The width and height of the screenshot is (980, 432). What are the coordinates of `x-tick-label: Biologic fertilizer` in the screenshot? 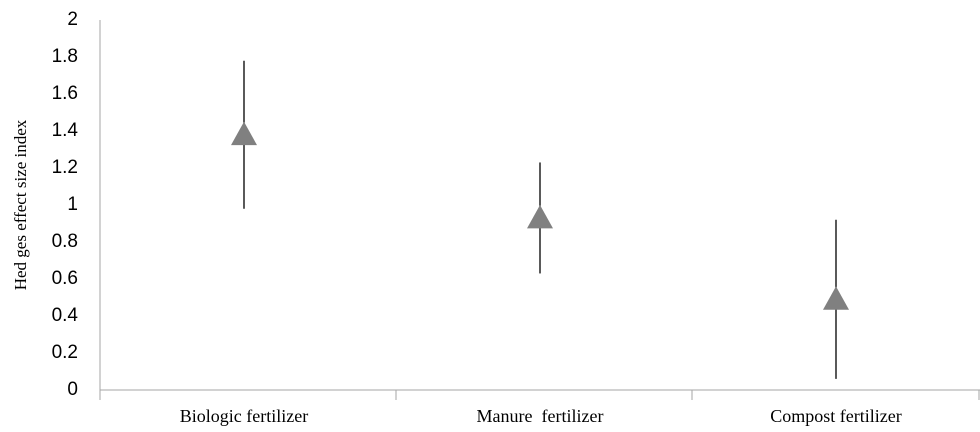 It's located at (244, 416).